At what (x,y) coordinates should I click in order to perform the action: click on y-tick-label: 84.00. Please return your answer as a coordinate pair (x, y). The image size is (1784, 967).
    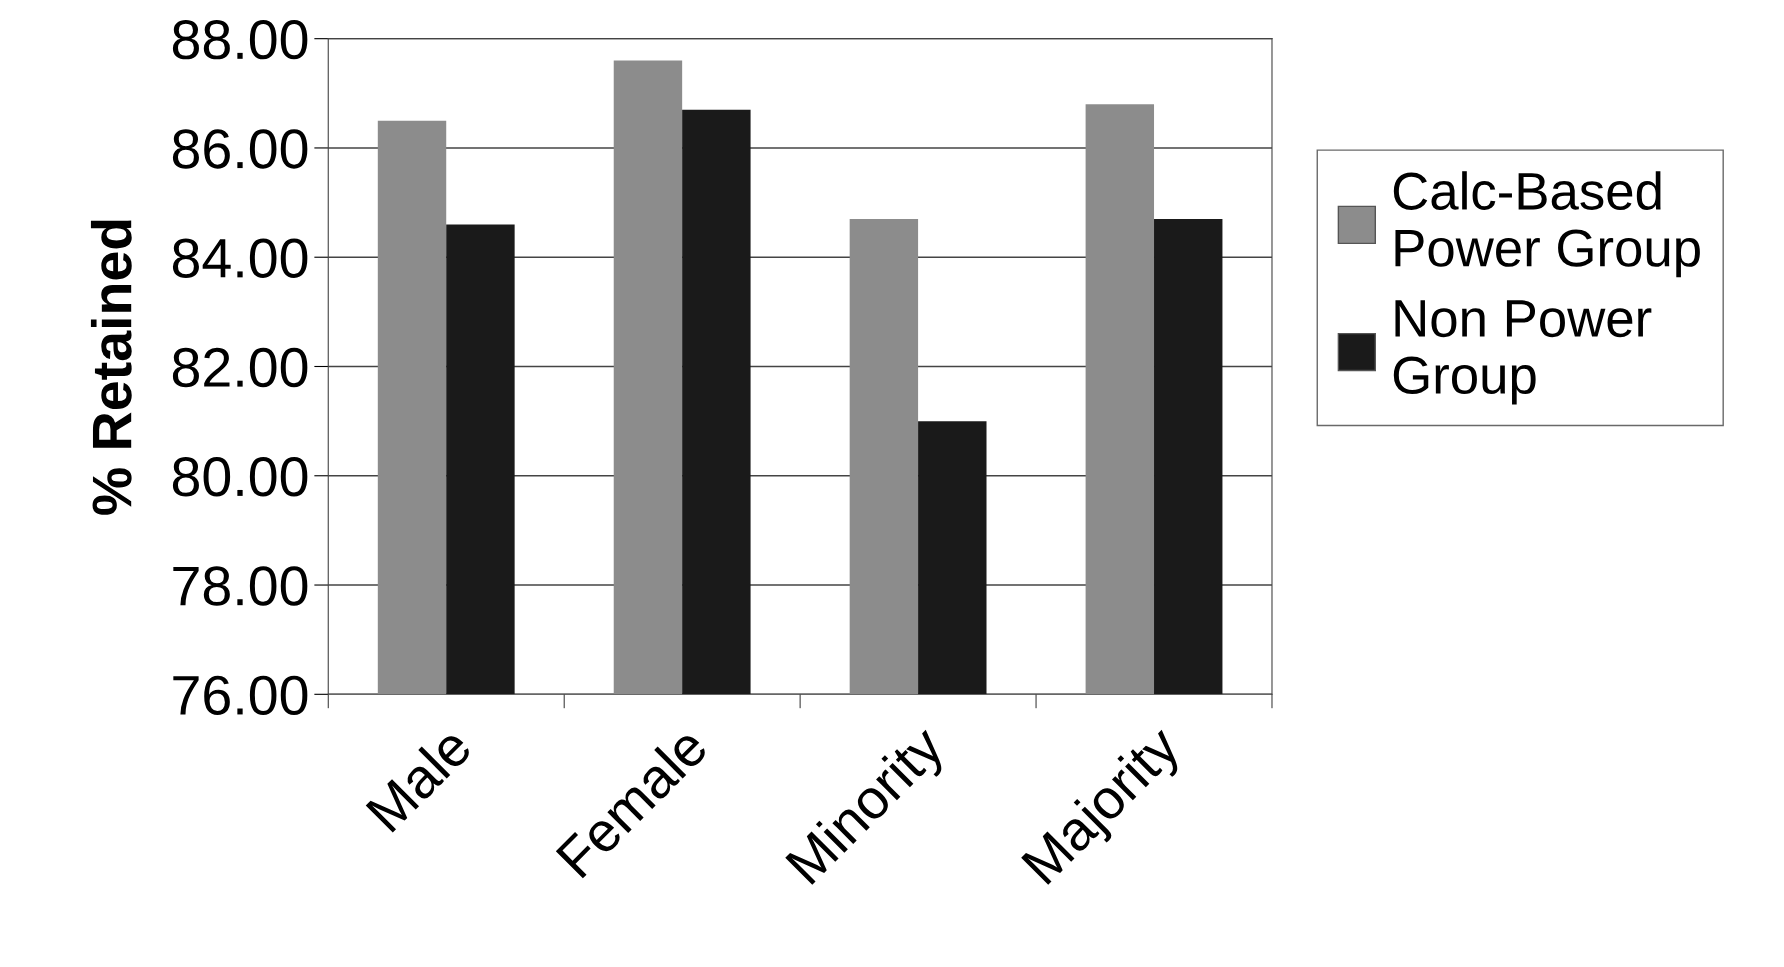
    Looking at the image, I should click on (240, 258).